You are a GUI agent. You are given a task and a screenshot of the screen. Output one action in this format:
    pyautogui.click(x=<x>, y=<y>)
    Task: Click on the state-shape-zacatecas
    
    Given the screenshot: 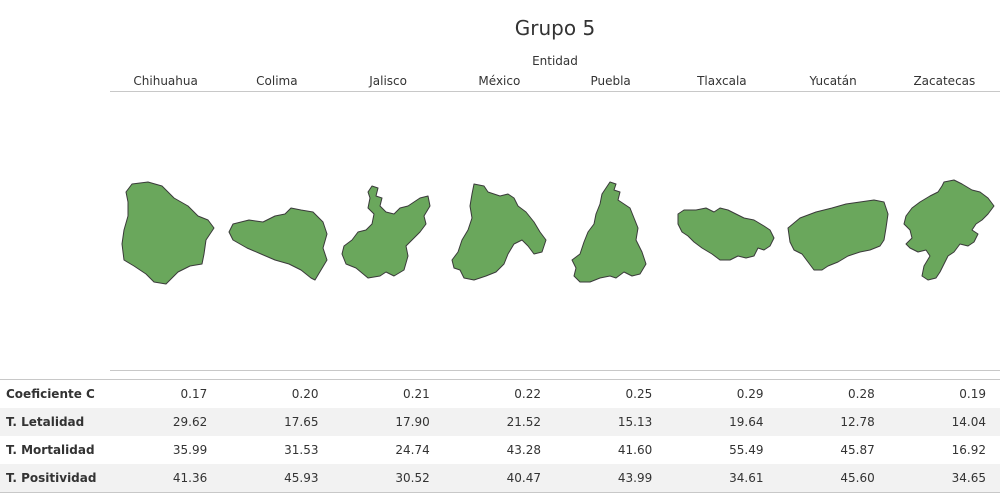 What is the action you would take?
    pyautogui.click(x=949, y=230)
    